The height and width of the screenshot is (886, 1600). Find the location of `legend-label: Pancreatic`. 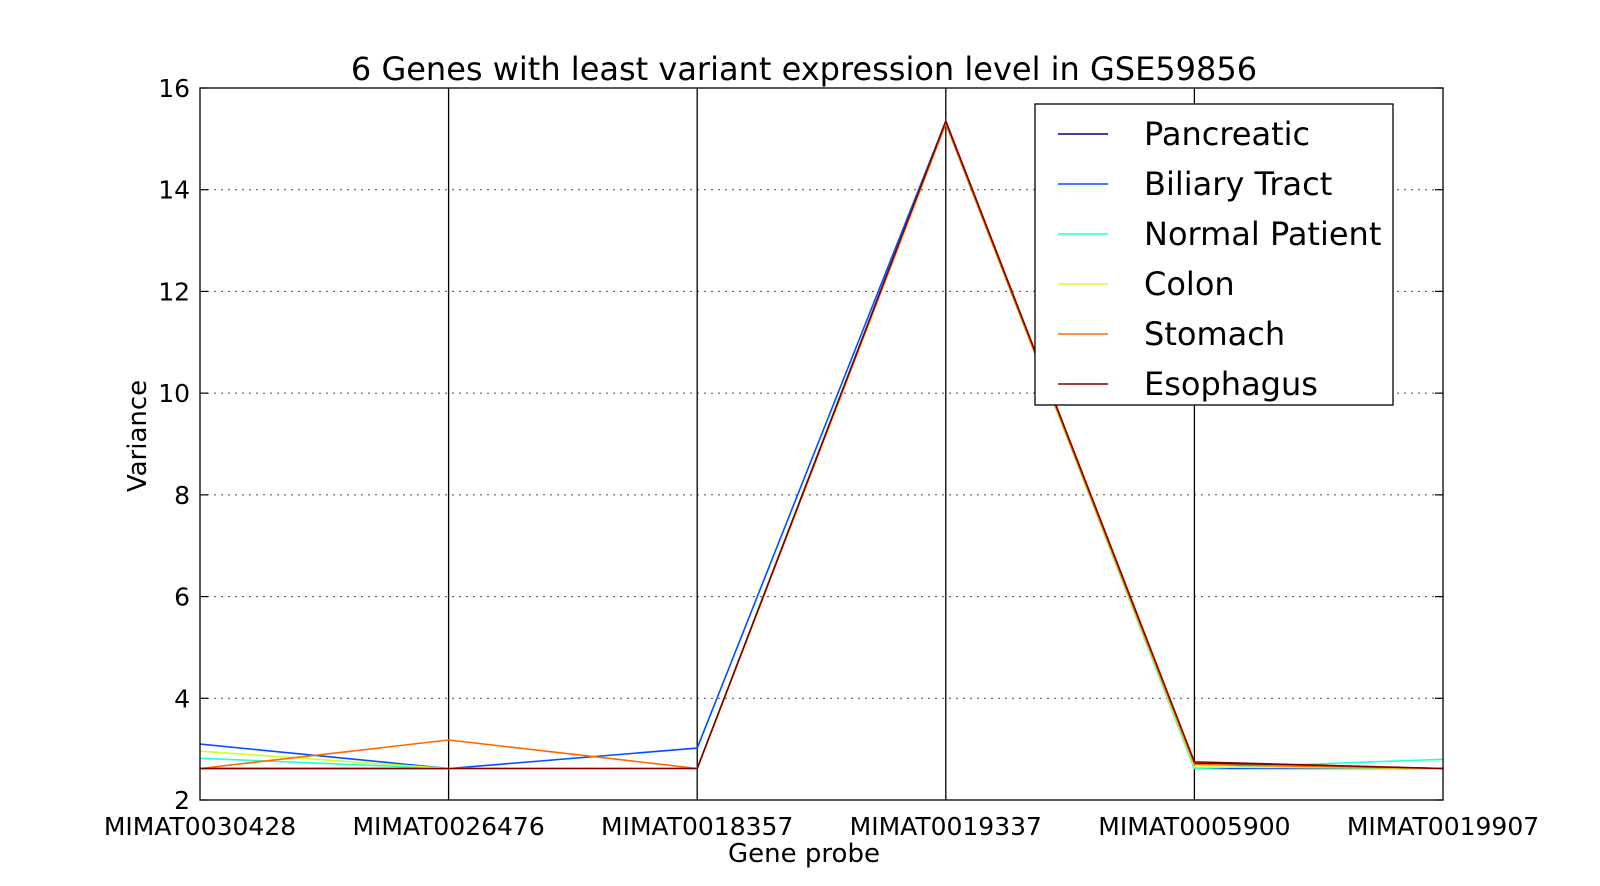

legend-label: Pancreatic is located at coordinates (1227, 134).